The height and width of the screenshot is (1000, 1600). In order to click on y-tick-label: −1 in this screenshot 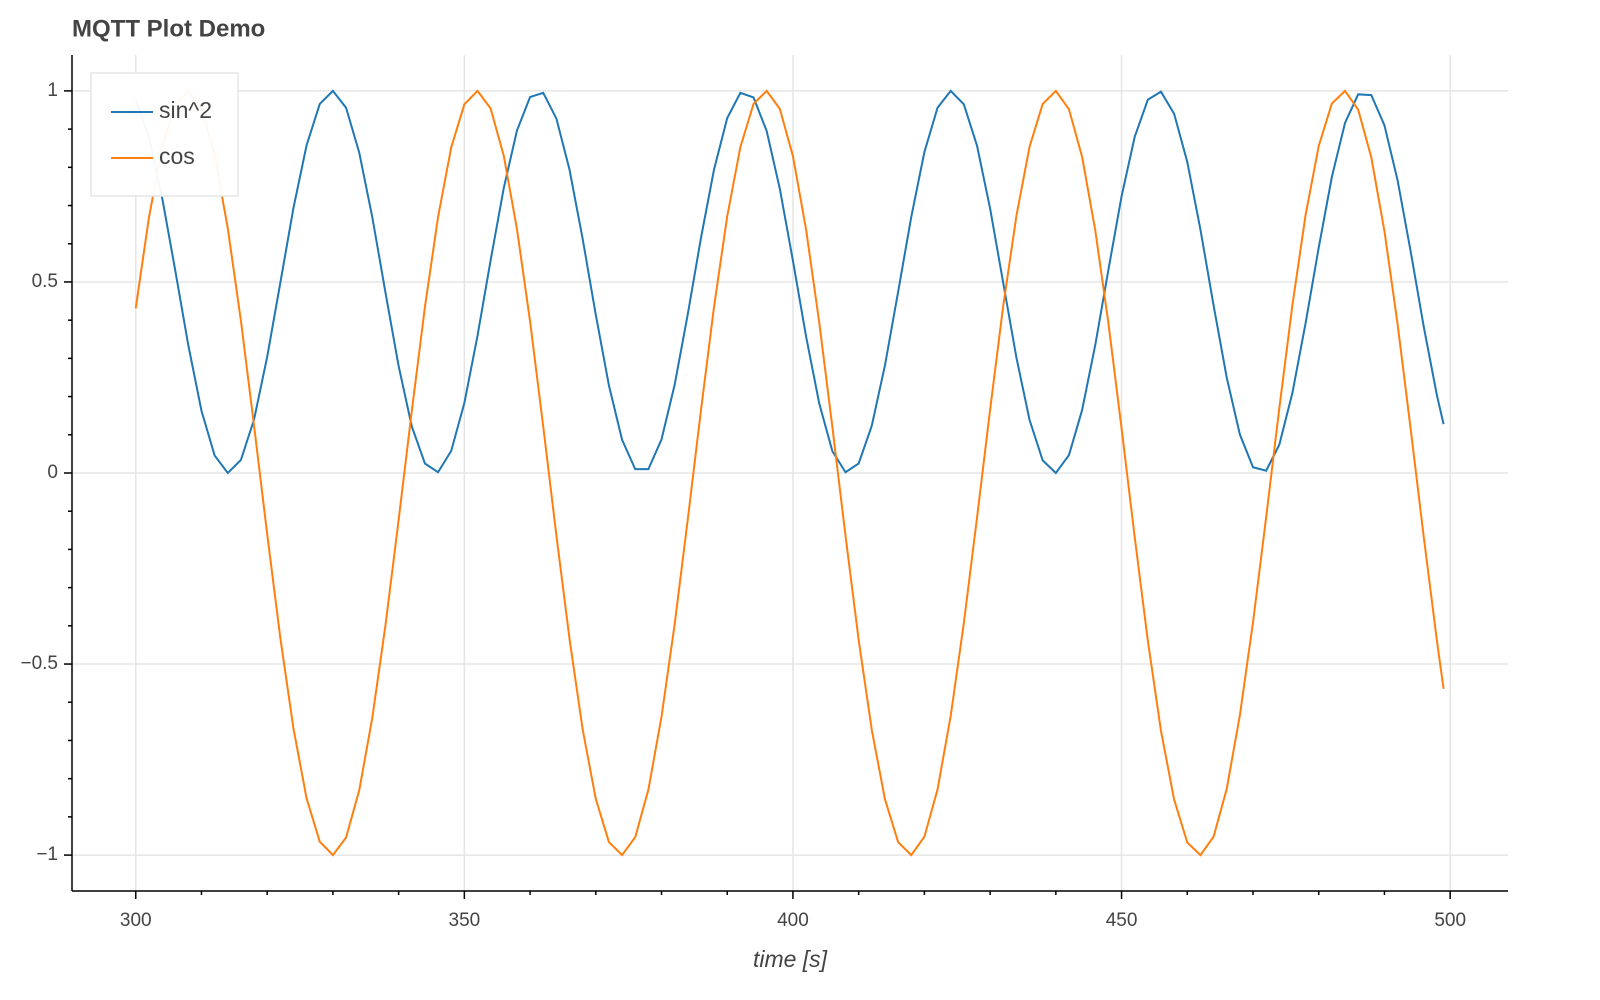, I will do `click(47, 854)`.